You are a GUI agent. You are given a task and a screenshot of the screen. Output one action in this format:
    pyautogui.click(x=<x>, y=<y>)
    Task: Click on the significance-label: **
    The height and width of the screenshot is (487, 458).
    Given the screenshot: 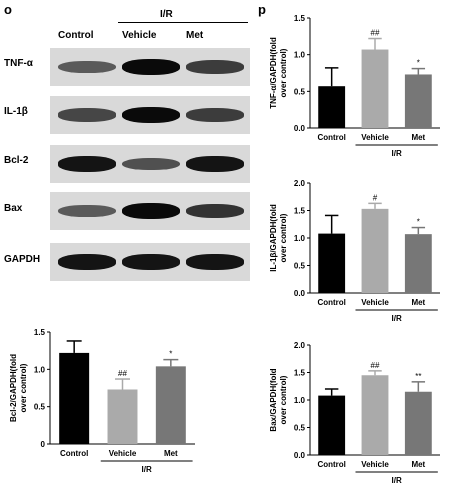 What is the action you would take?
    pyautogui.click(x=418, y=376)
    